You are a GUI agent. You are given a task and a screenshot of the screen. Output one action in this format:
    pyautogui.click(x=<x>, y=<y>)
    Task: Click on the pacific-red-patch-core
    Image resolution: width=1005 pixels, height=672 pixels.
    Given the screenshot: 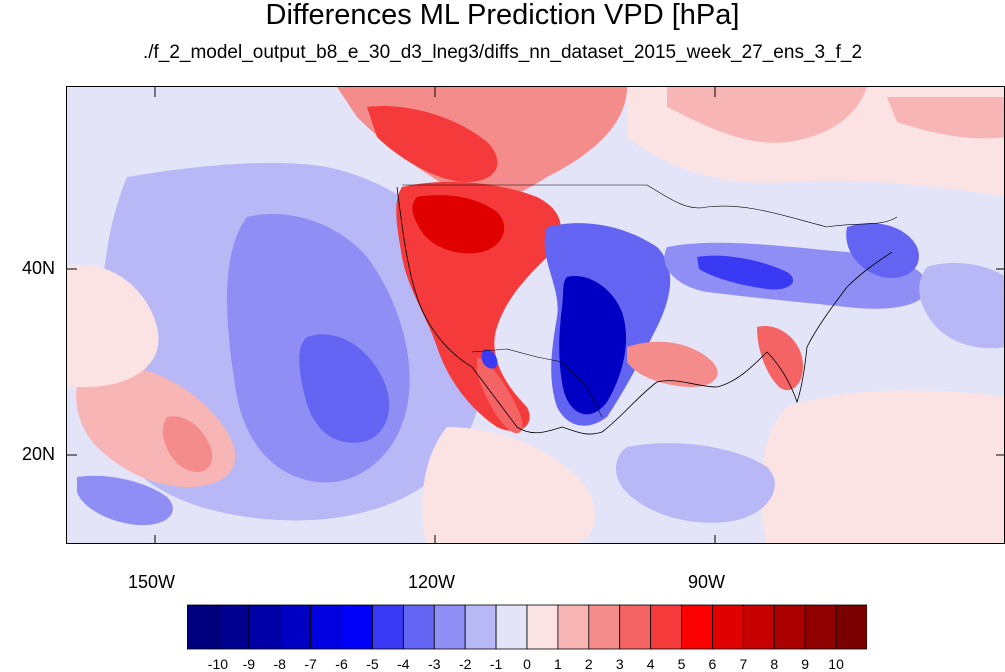 What is the action you would take?
    pyautogui.click(x=187, y=444)
    